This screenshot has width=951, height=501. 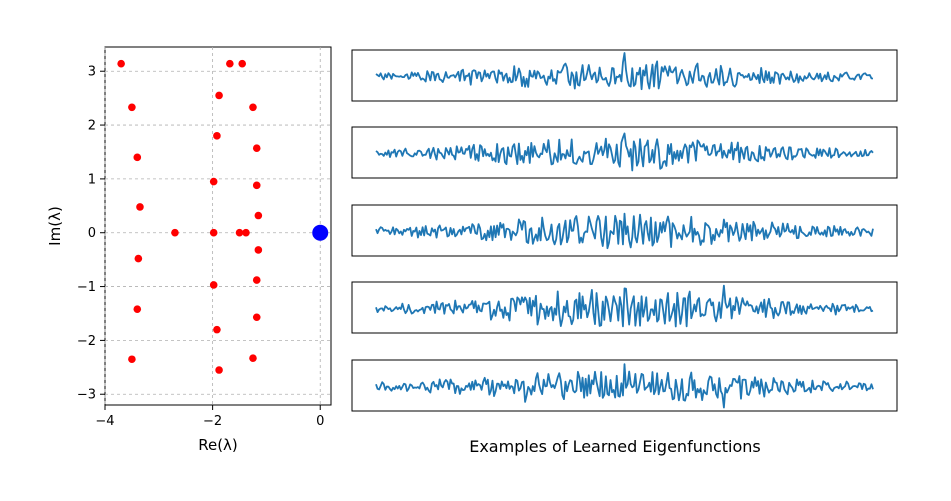 What do you see at coordinates (86, 341) in the screenshot?
I see `y-tick-label: −2` at bounding box center [86, 341].